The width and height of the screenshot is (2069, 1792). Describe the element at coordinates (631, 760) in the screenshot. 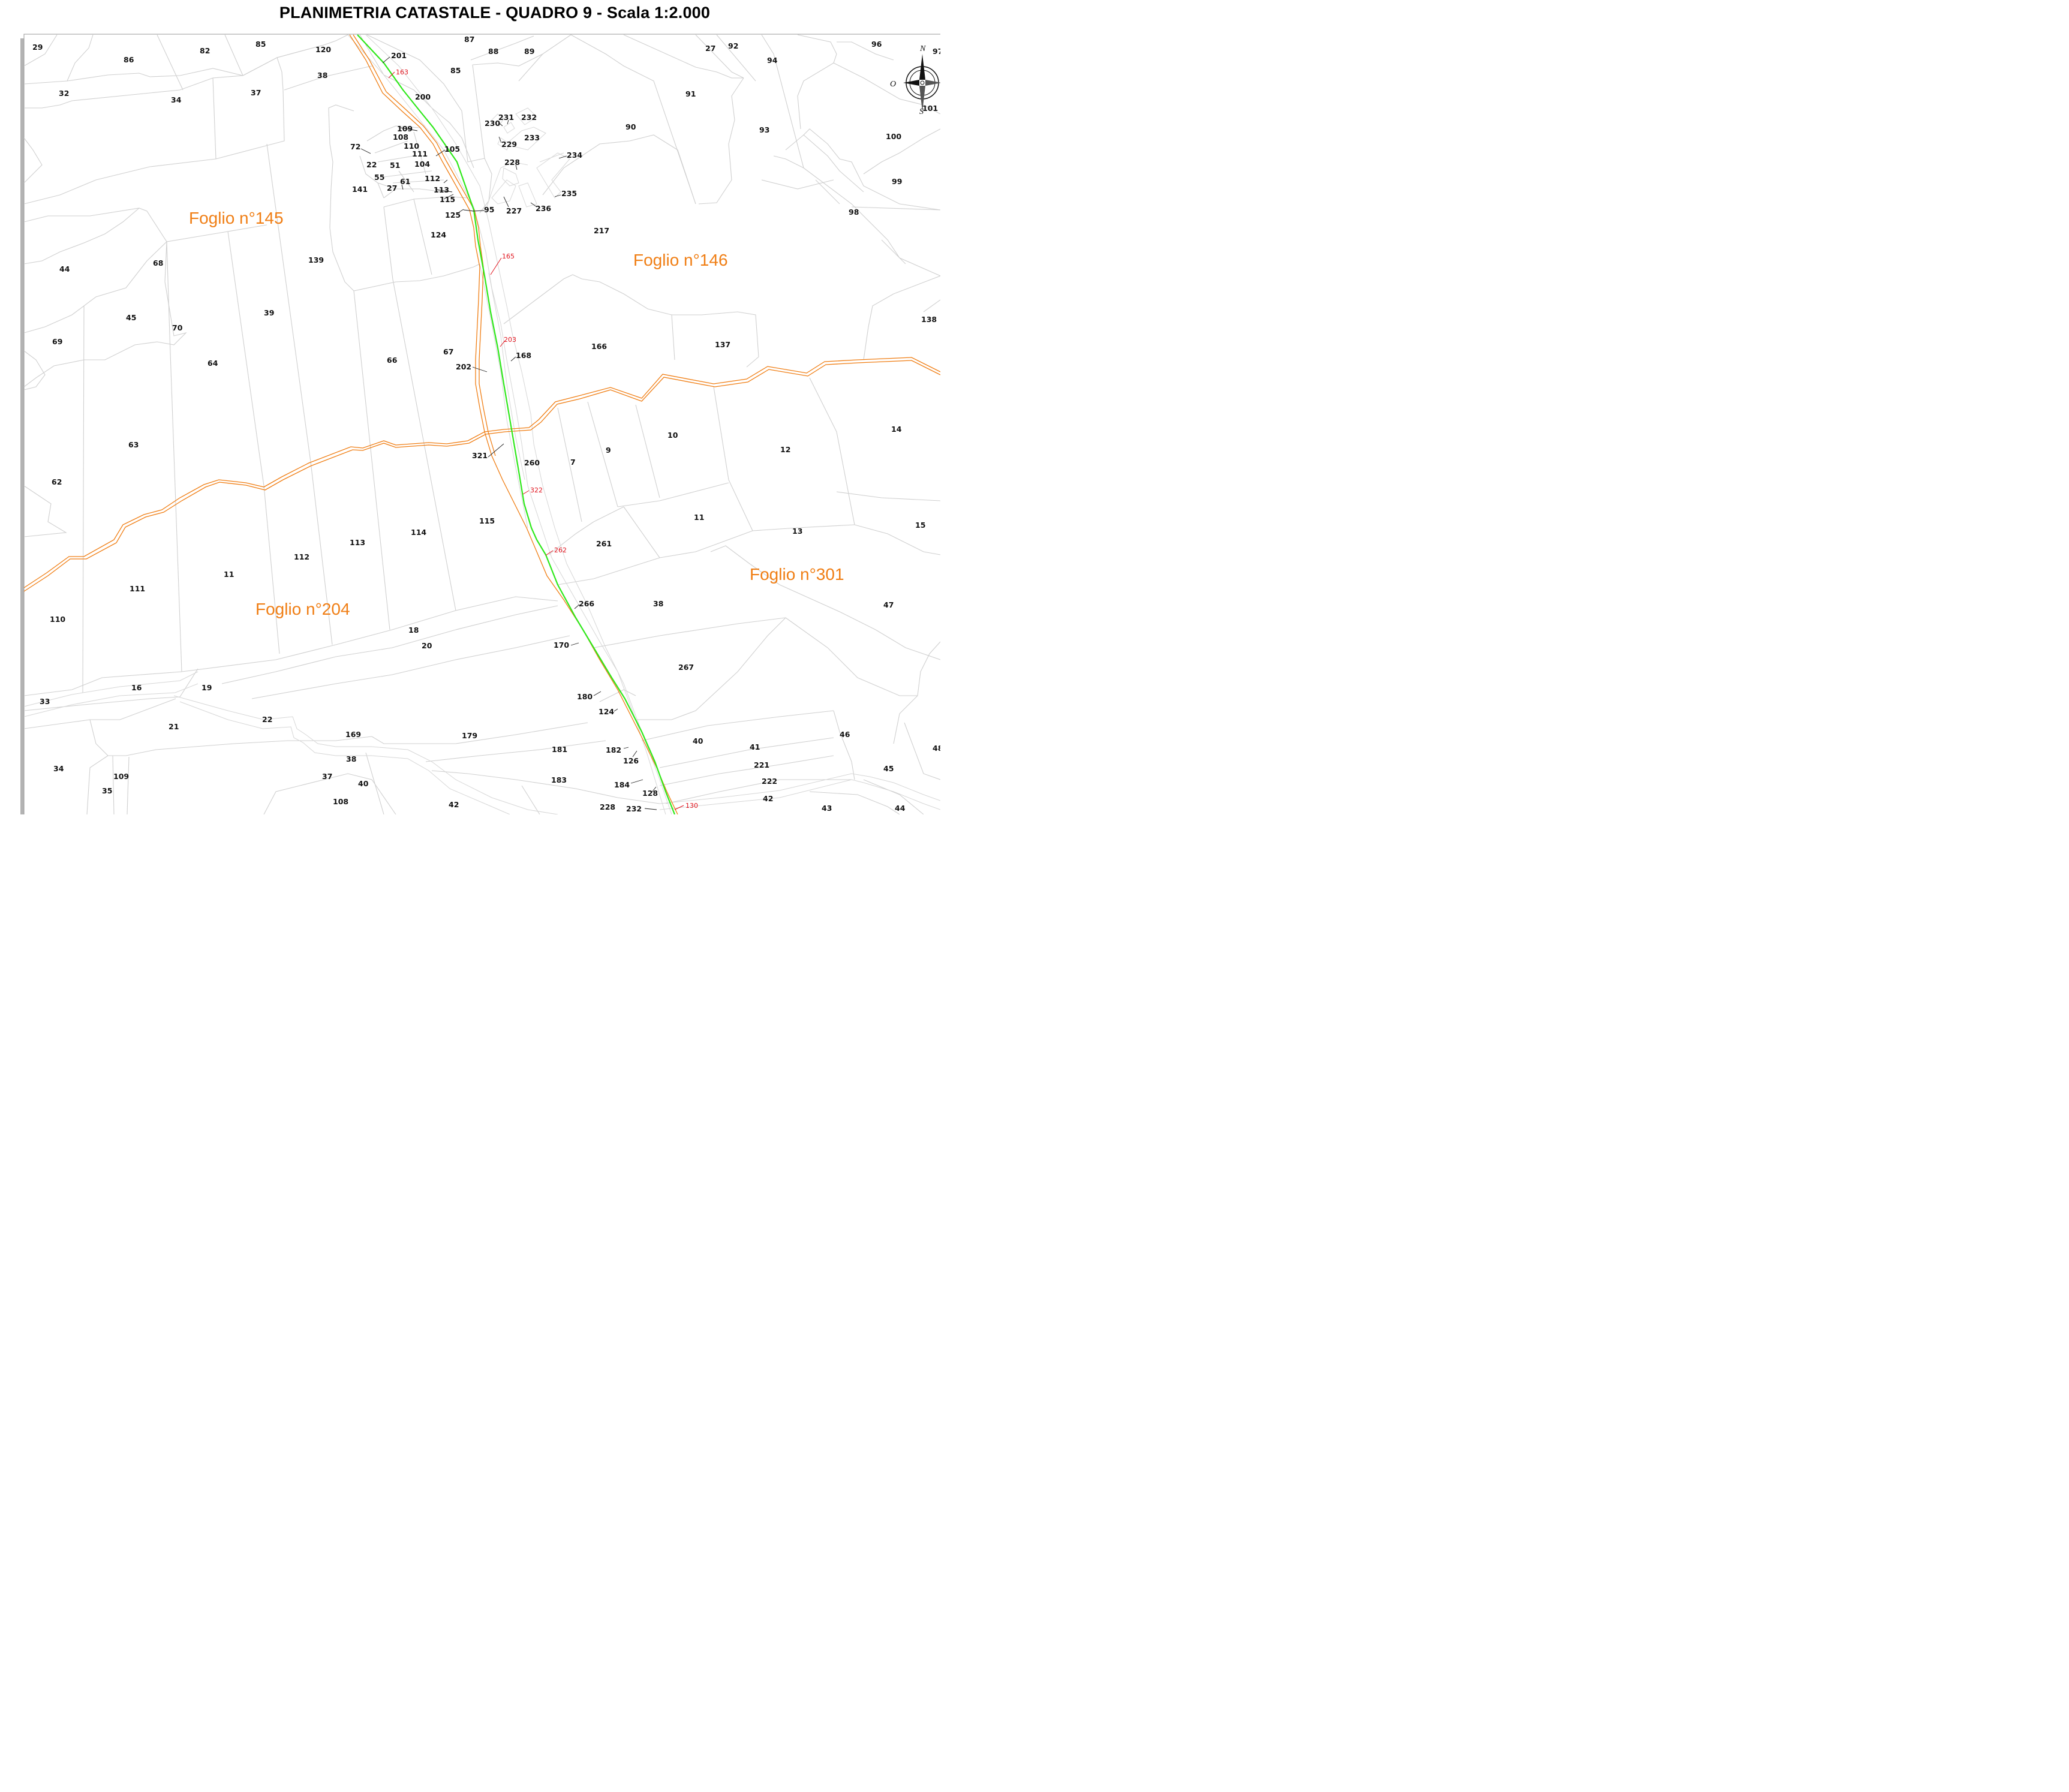

I see `parcel-label: 126` at that location.